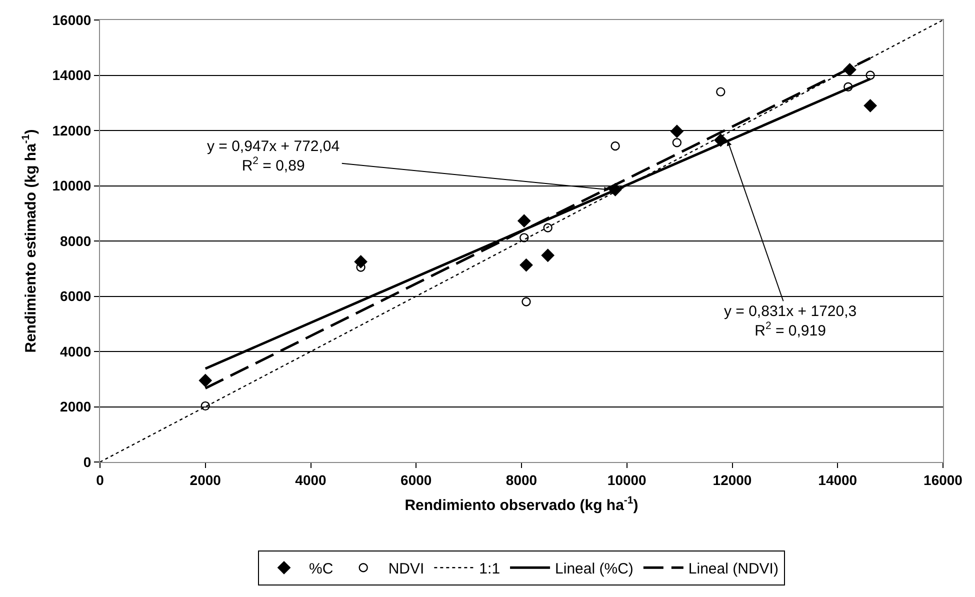  Describe the element at coordinates (733, 569) in the screenshot. I see `legend-label: Lineal (NDVI)` at that location.